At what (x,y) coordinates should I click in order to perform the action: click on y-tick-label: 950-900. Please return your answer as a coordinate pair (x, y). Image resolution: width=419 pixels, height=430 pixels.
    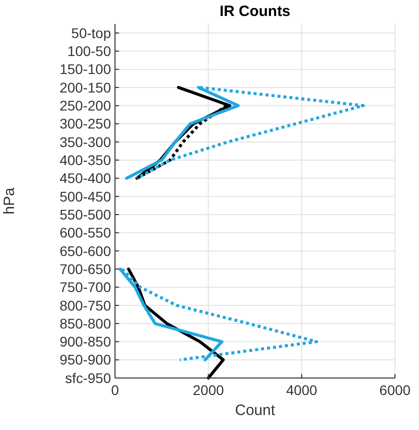
    Looking at the image, I should click on (86, 360).